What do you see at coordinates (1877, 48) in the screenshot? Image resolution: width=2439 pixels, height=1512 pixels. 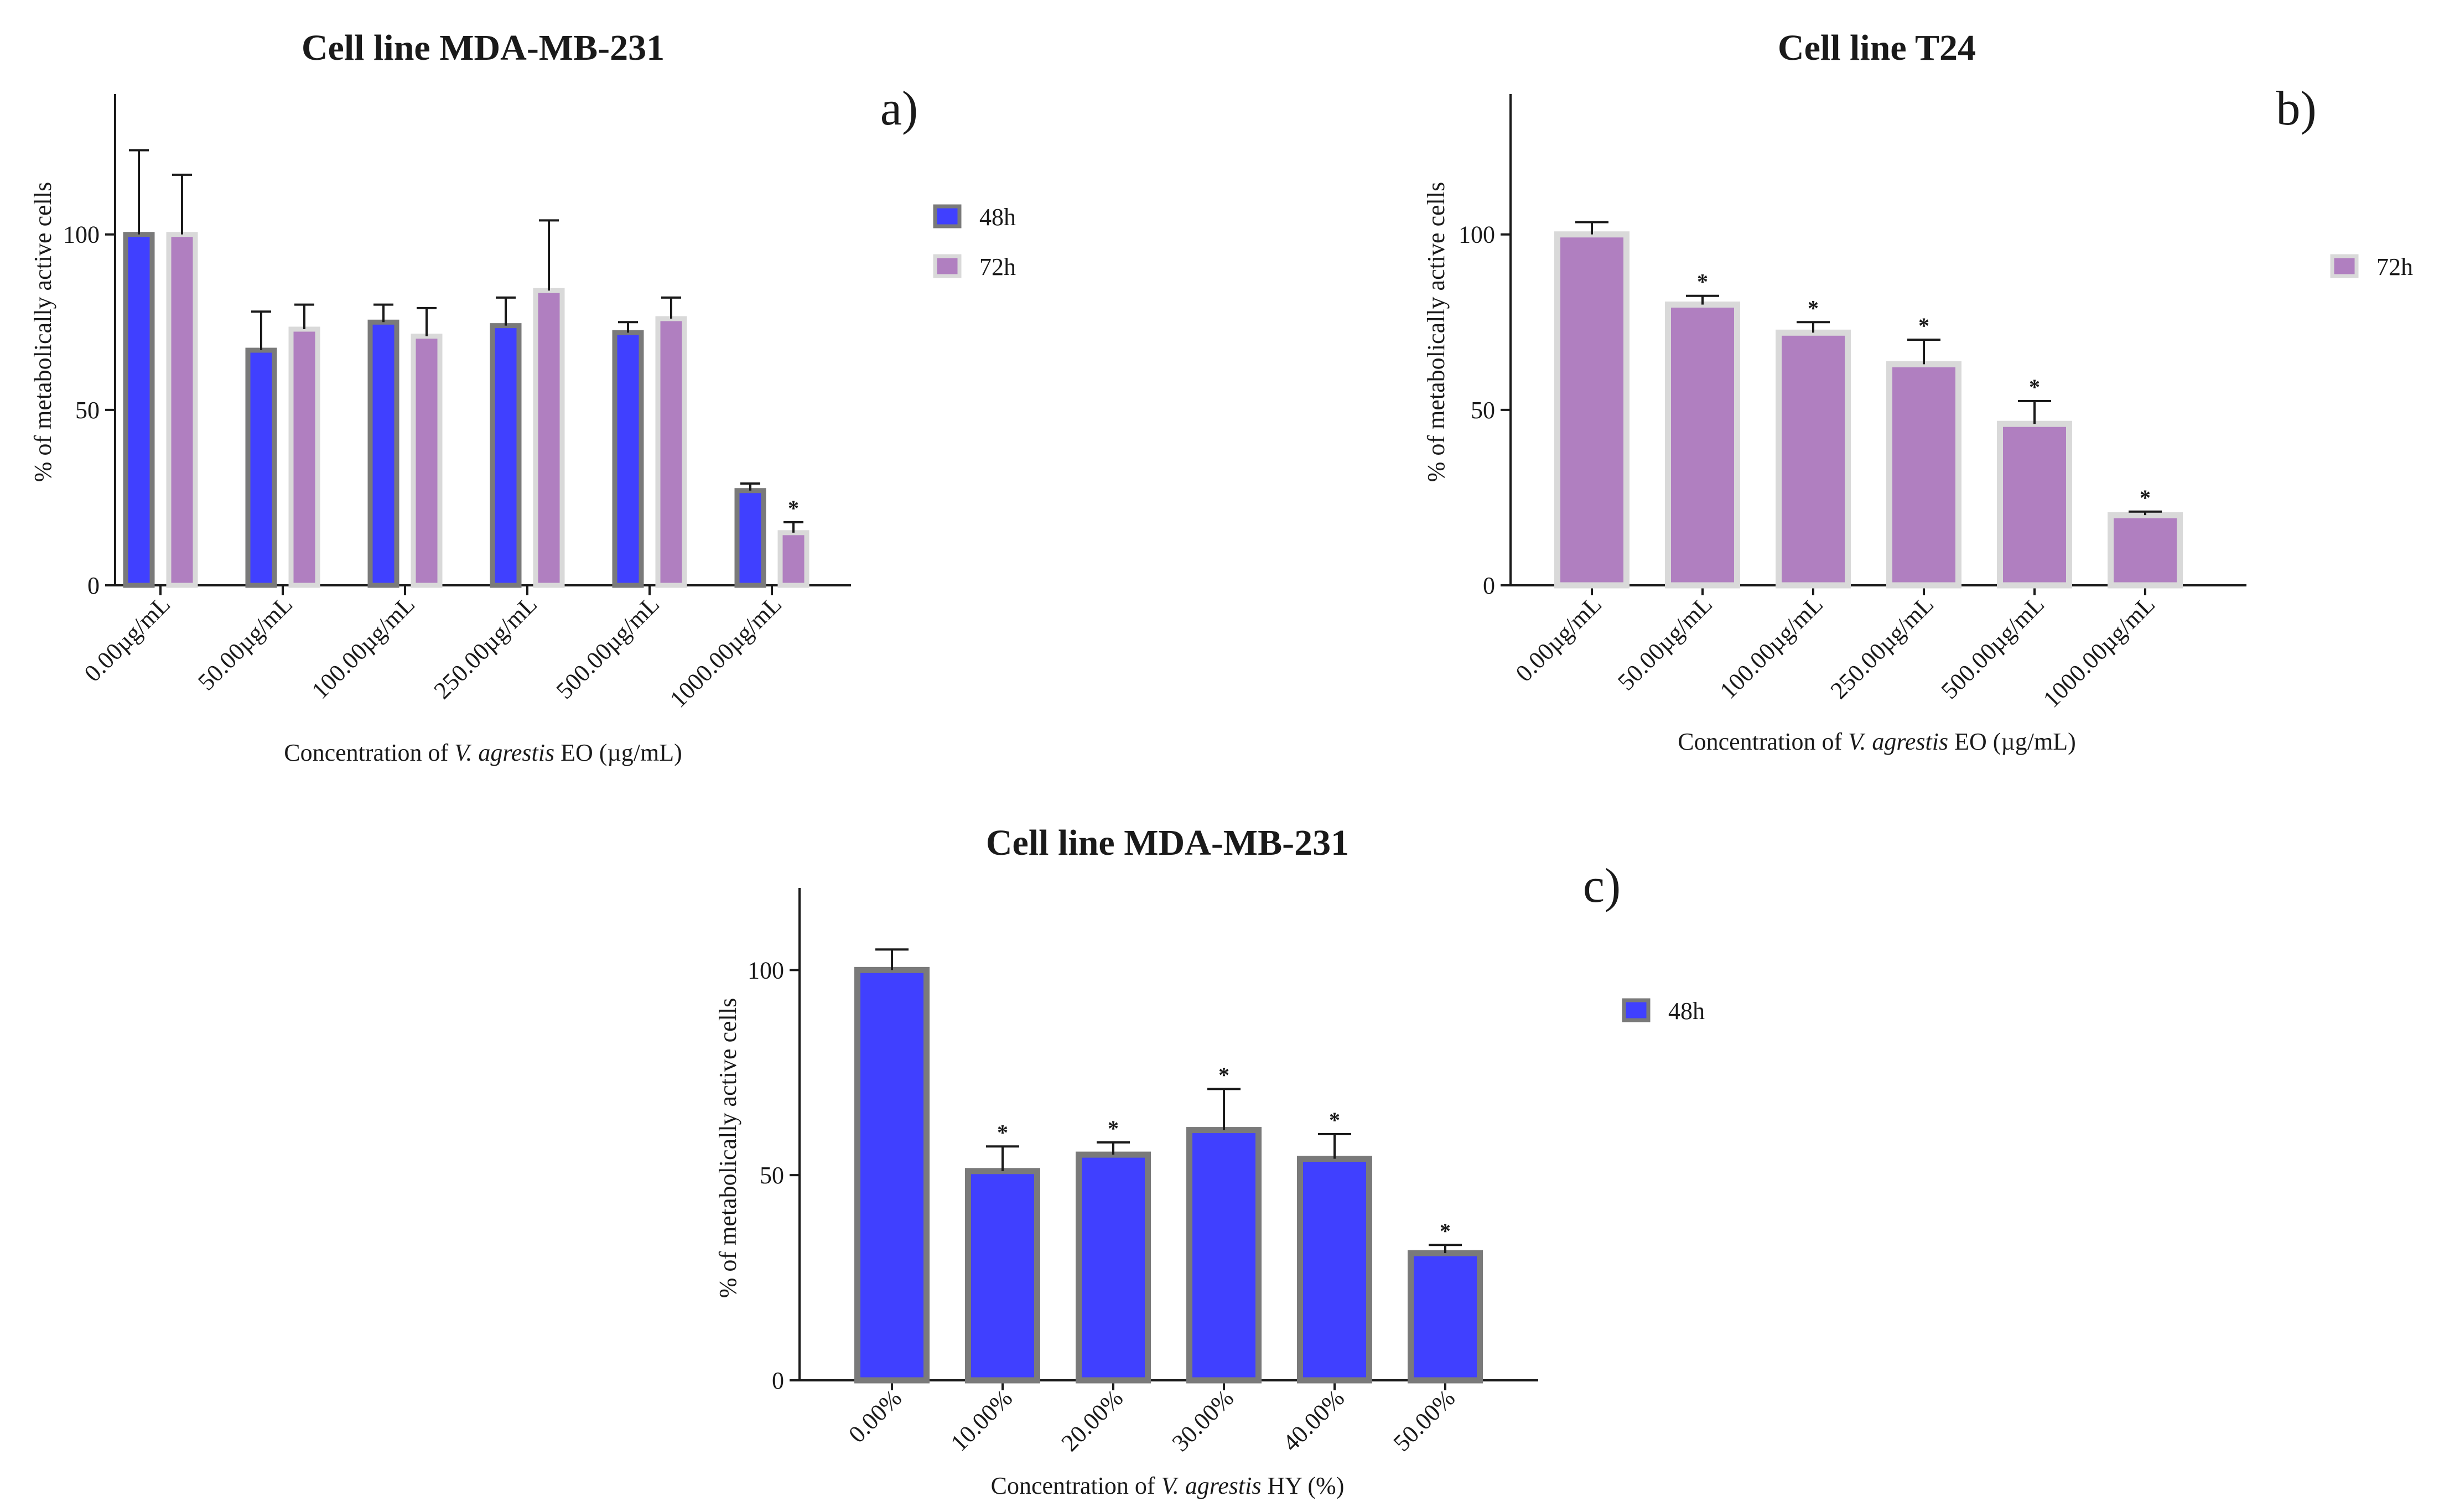 I see `chart-title: Cell line T24` at bounding box center [1877, 48].